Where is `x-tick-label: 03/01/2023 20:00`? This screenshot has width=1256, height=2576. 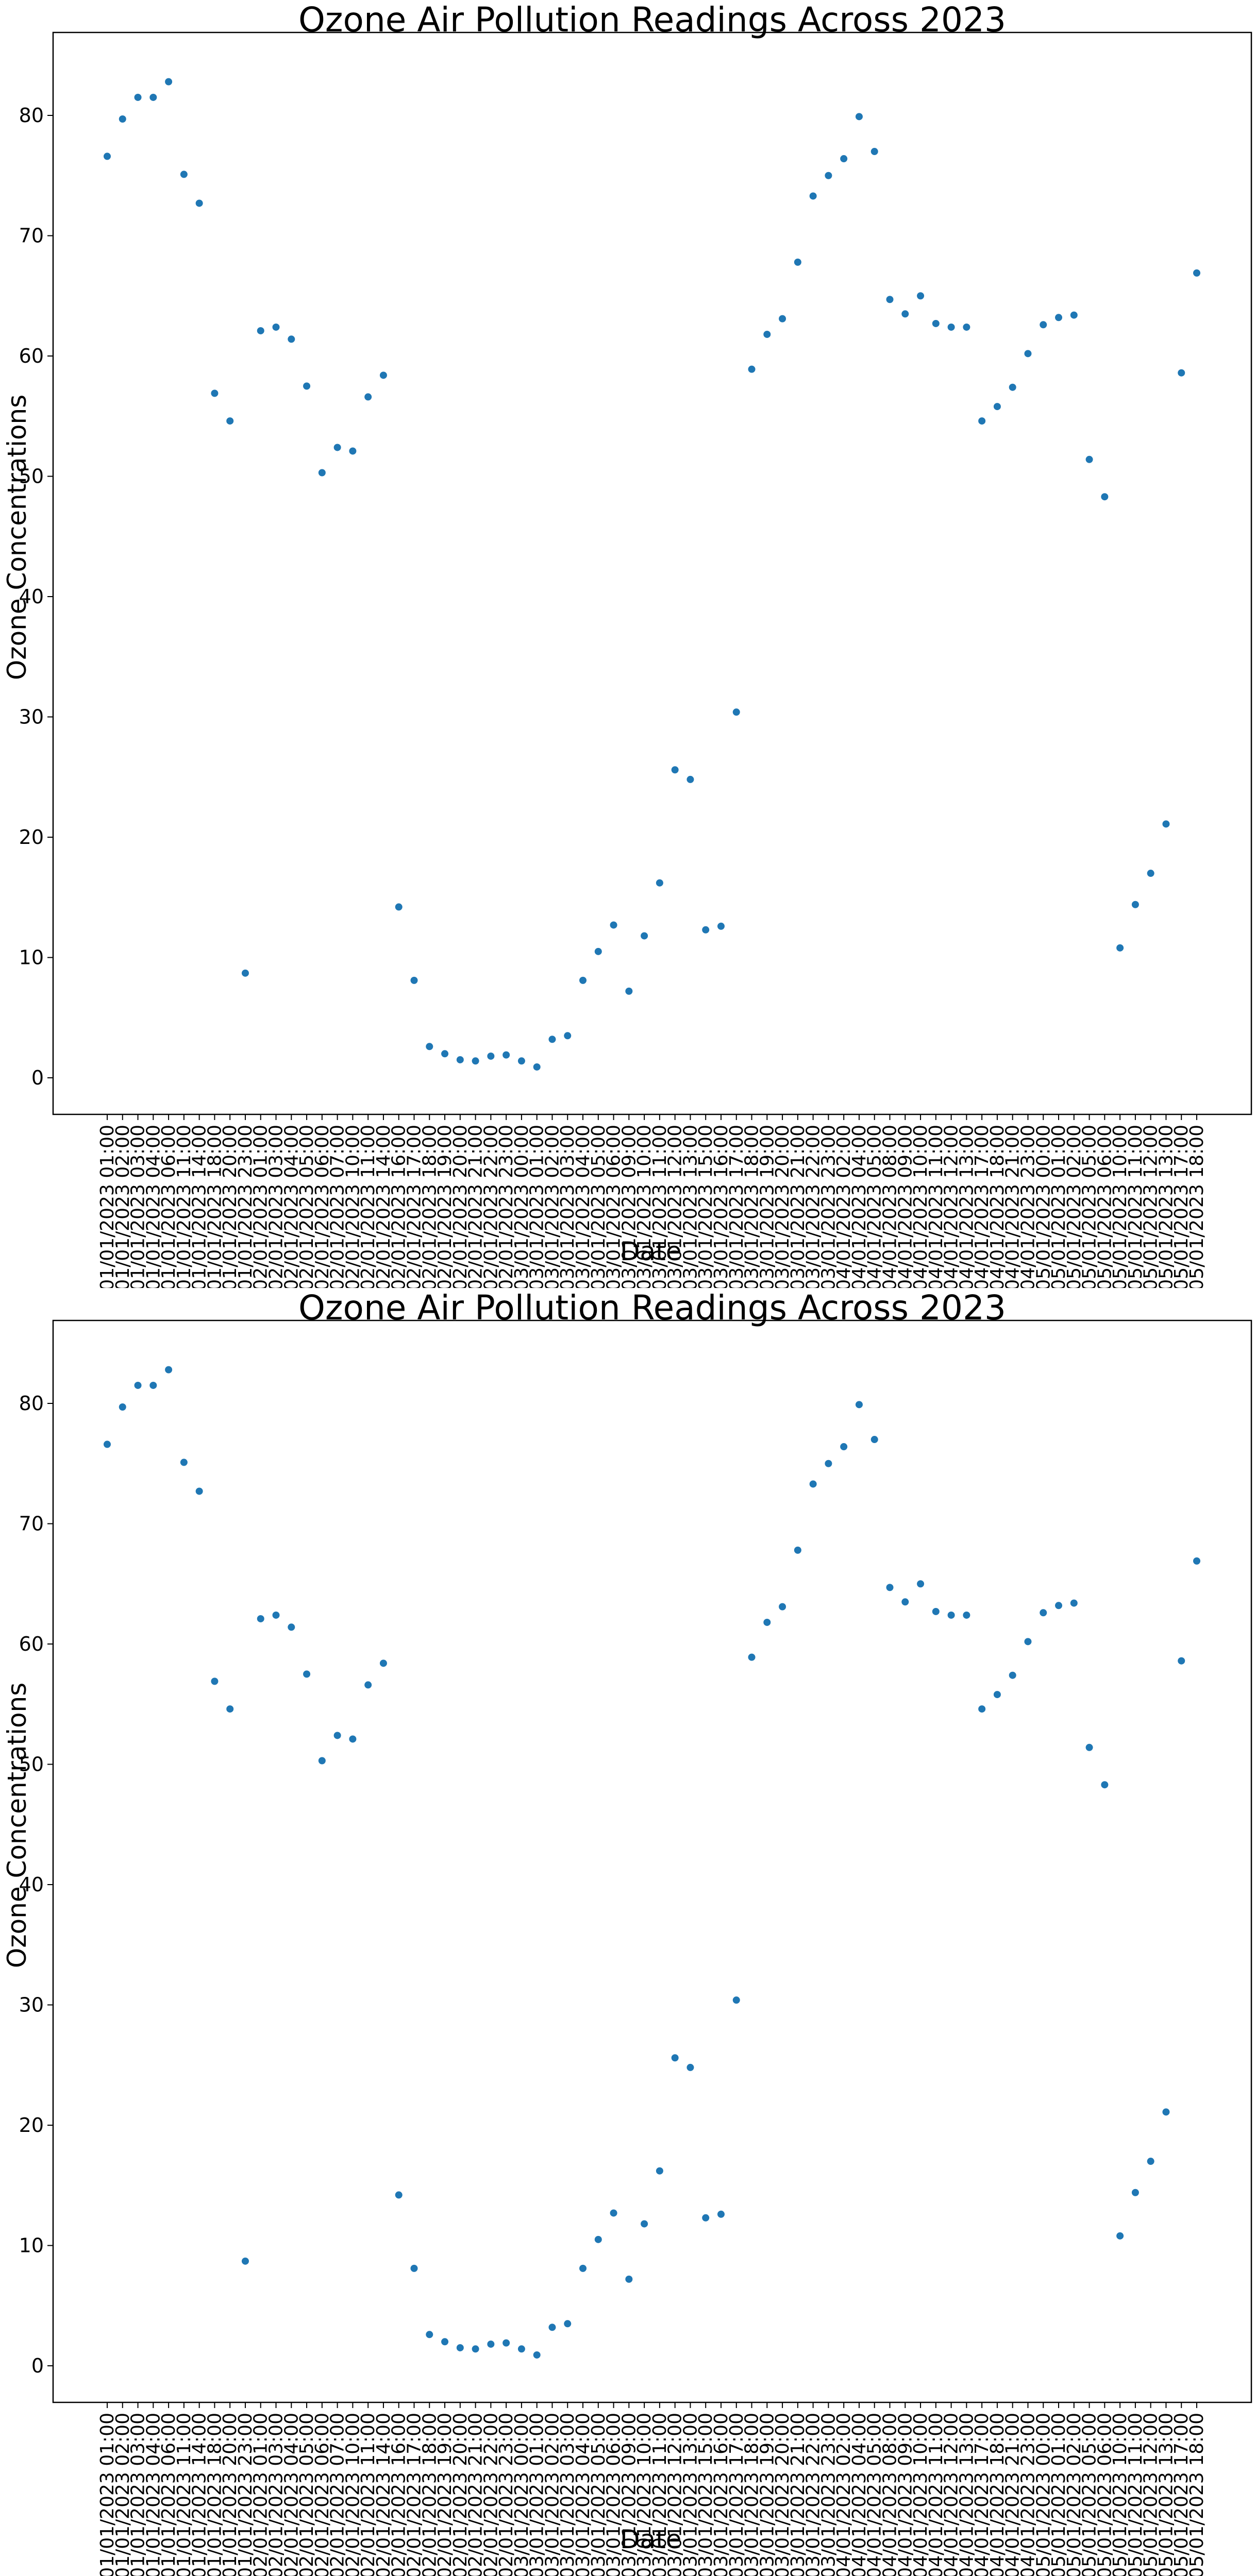 x-tick-label: 03/01/2023 20:00 is located at coordinates (782, 1206).